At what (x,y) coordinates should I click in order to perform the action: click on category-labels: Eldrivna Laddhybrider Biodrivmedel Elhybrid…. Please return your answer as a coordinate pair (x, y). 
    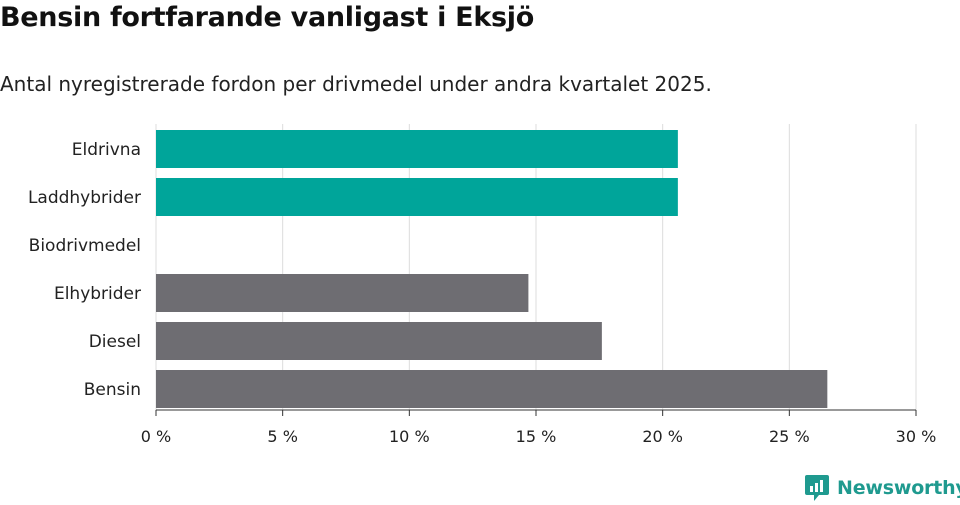
    Looking at the image, I should click on (84, 270).